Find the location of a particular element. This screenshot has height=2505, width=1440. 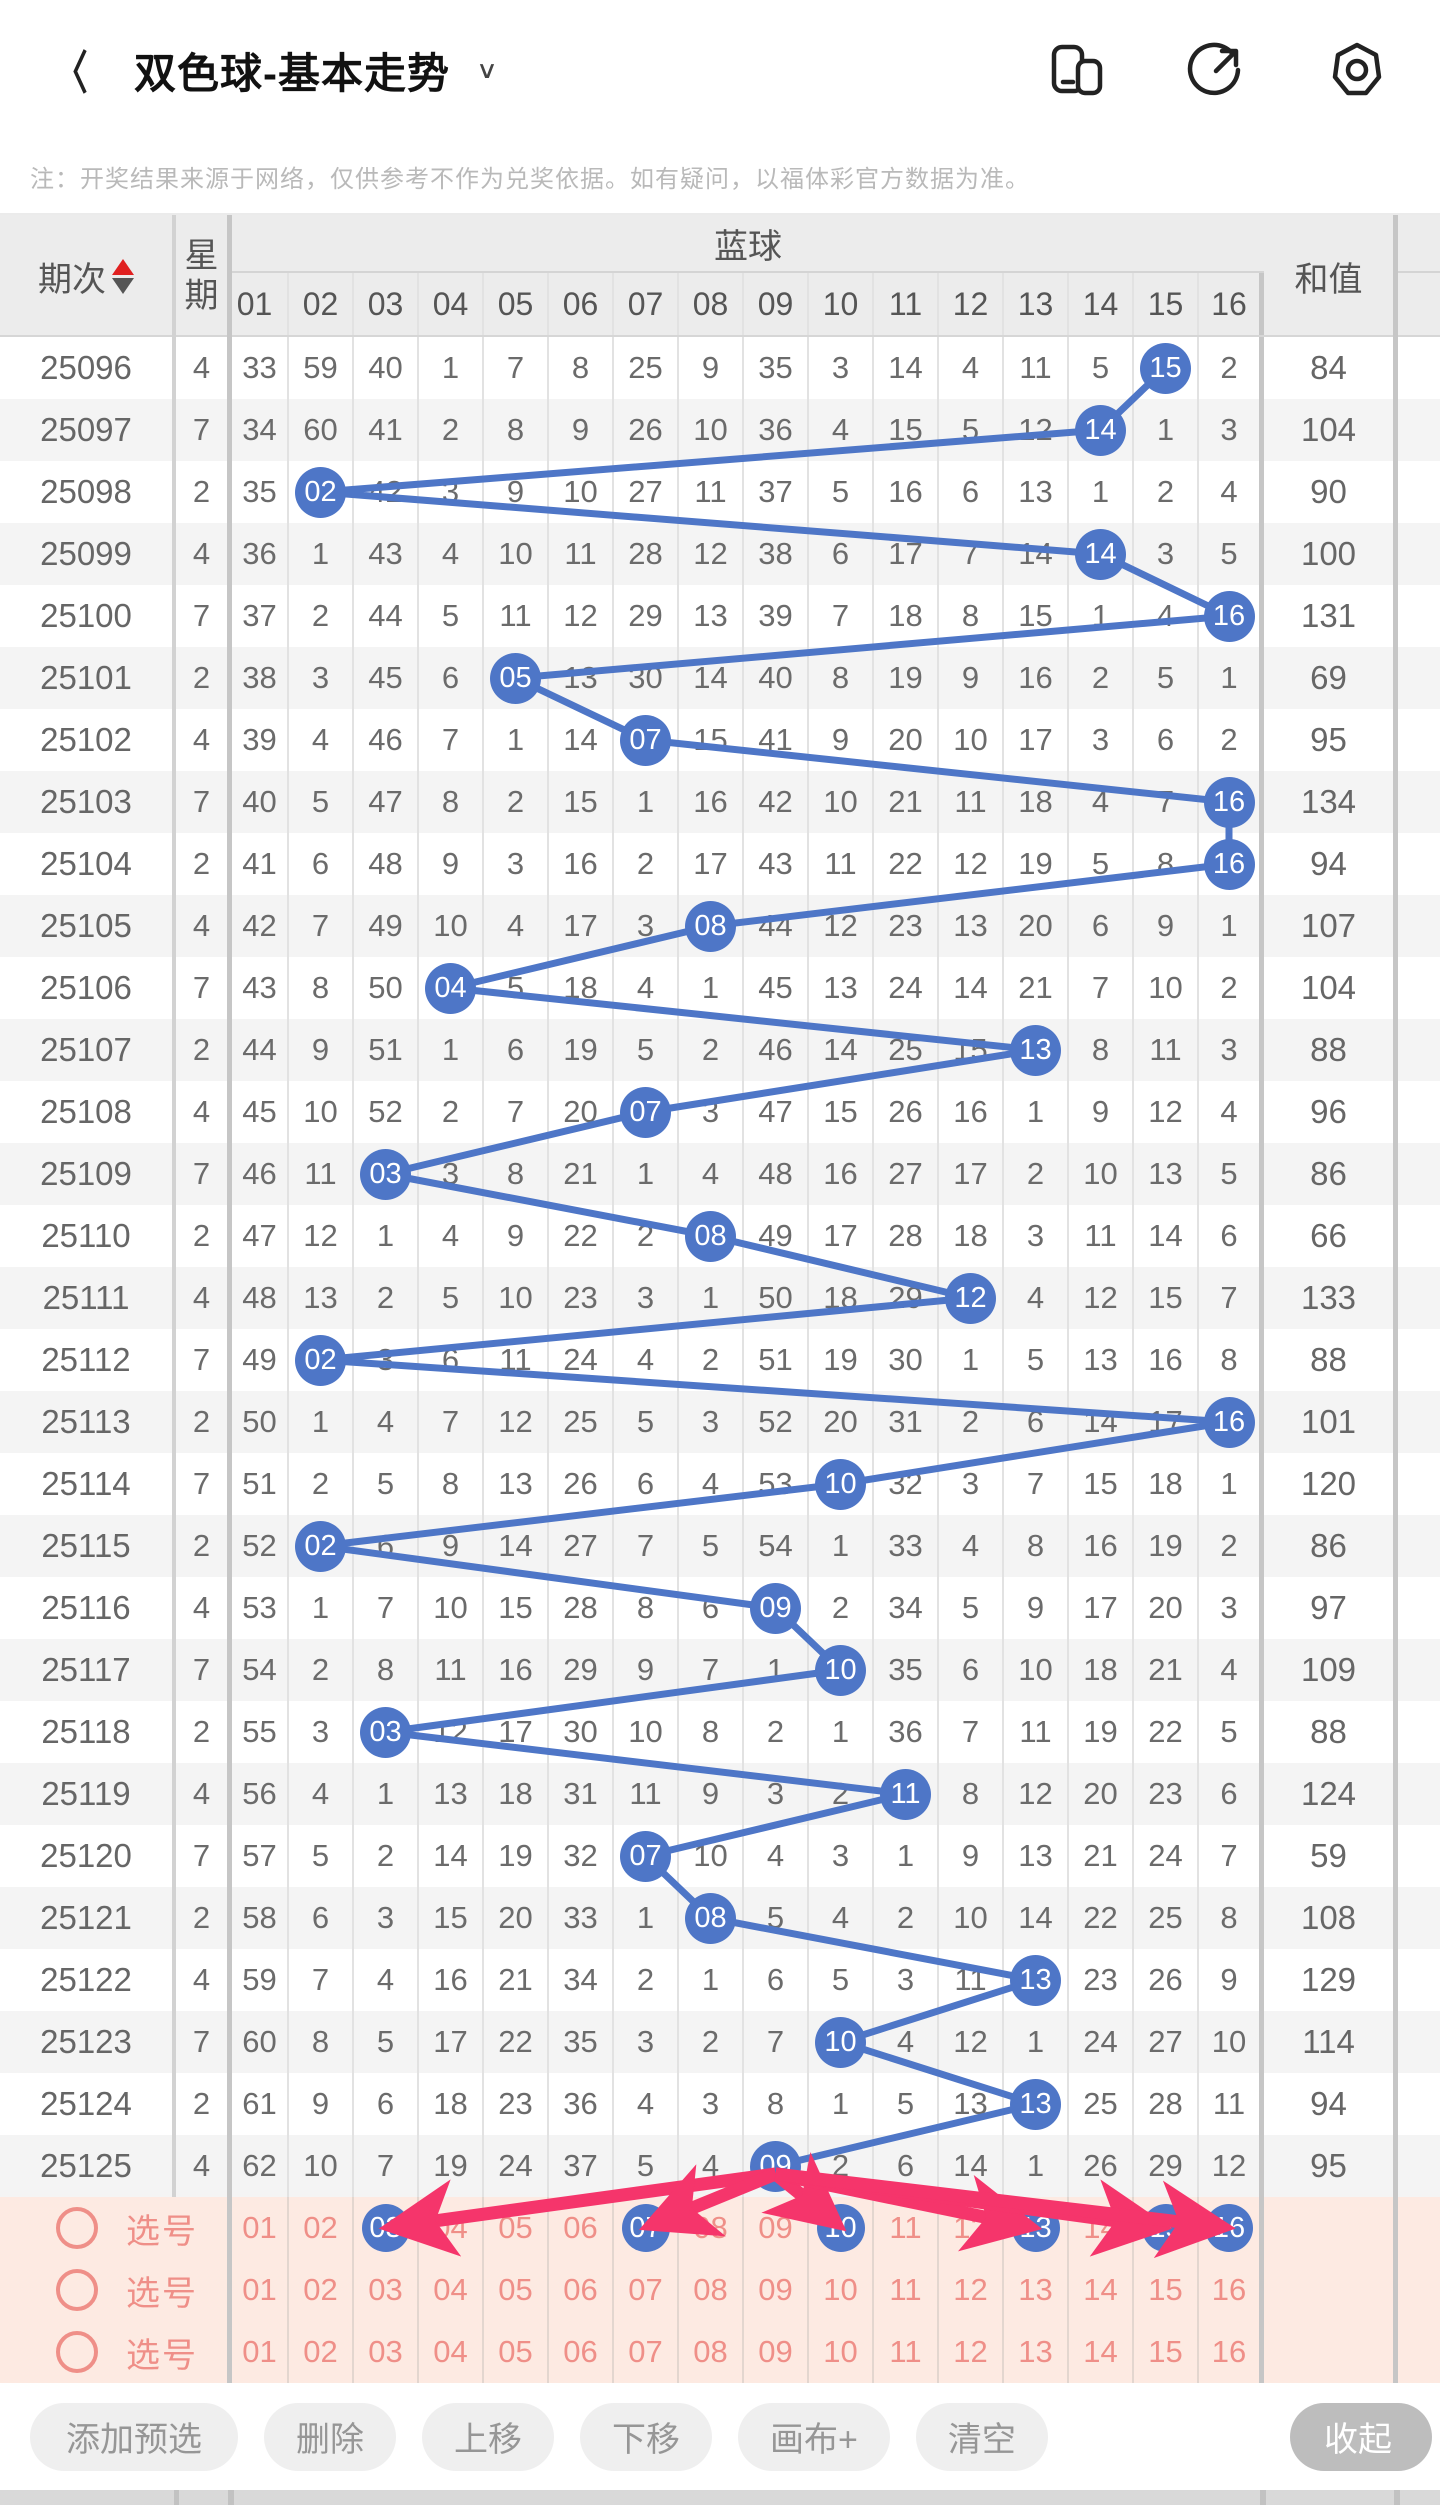

picked-ball: 07 is located at coordinates (645, 2228).